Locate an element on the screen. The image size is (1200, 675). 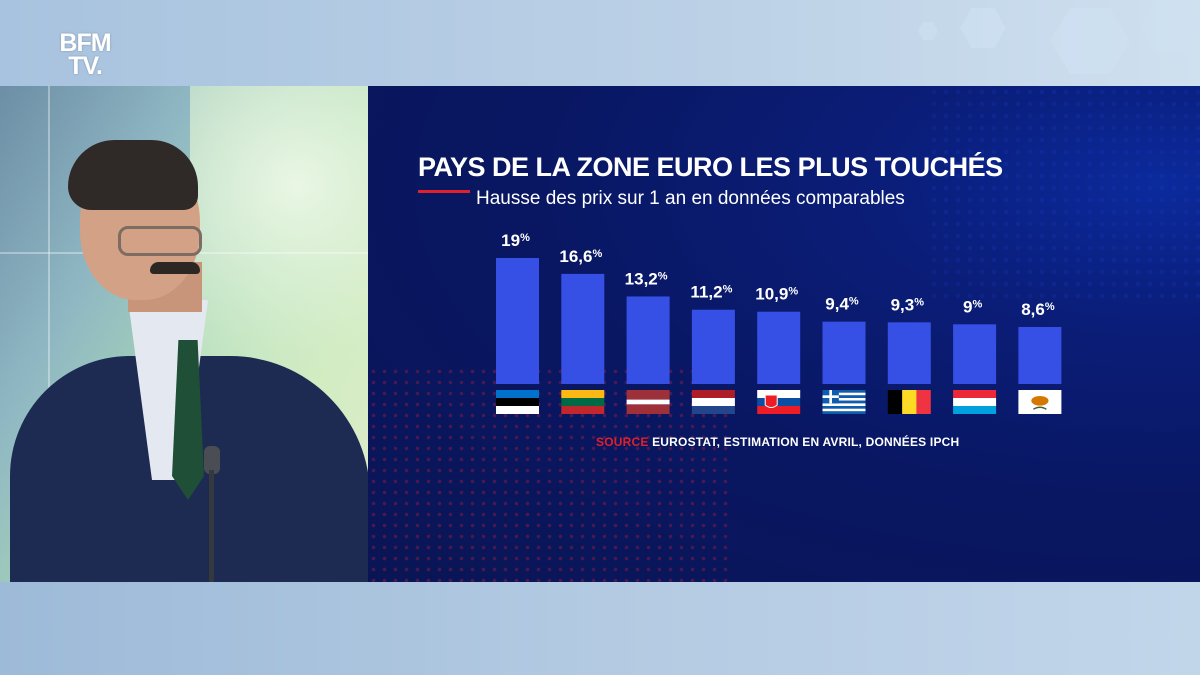
dot-pattern is located at coordinates (1064, 196).